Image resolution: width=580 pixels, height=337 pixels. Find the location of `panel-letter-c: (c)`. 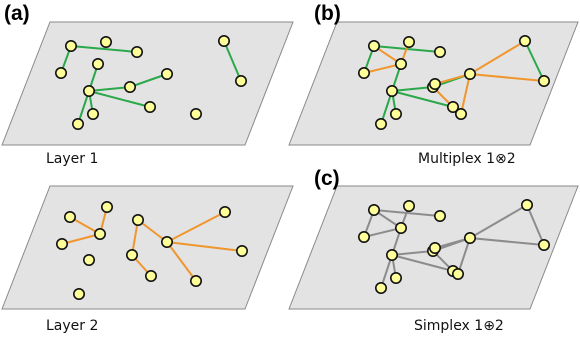

panel-letter-c: (c) is located at coordinates (327, 178).